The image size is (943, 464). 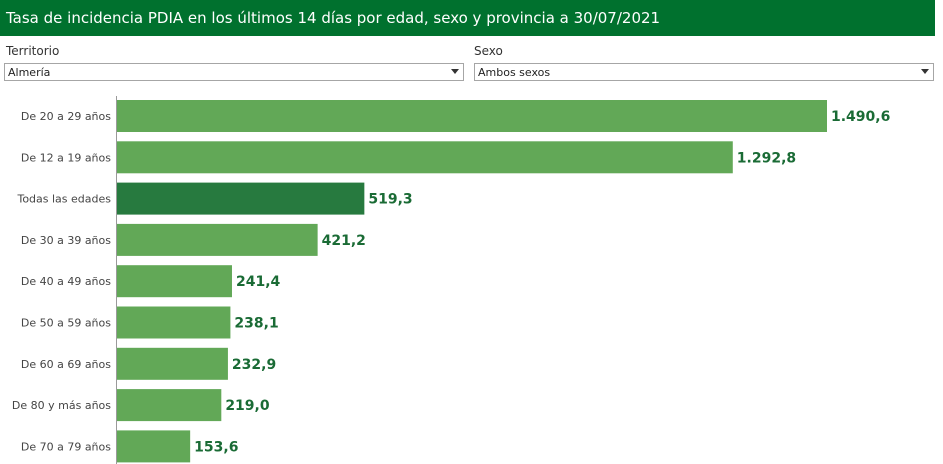 What do you see at coordinates (66, 240) in the screenshot?
I see `category-label: De 30 a 39 años` at bounding box center [66, 240].